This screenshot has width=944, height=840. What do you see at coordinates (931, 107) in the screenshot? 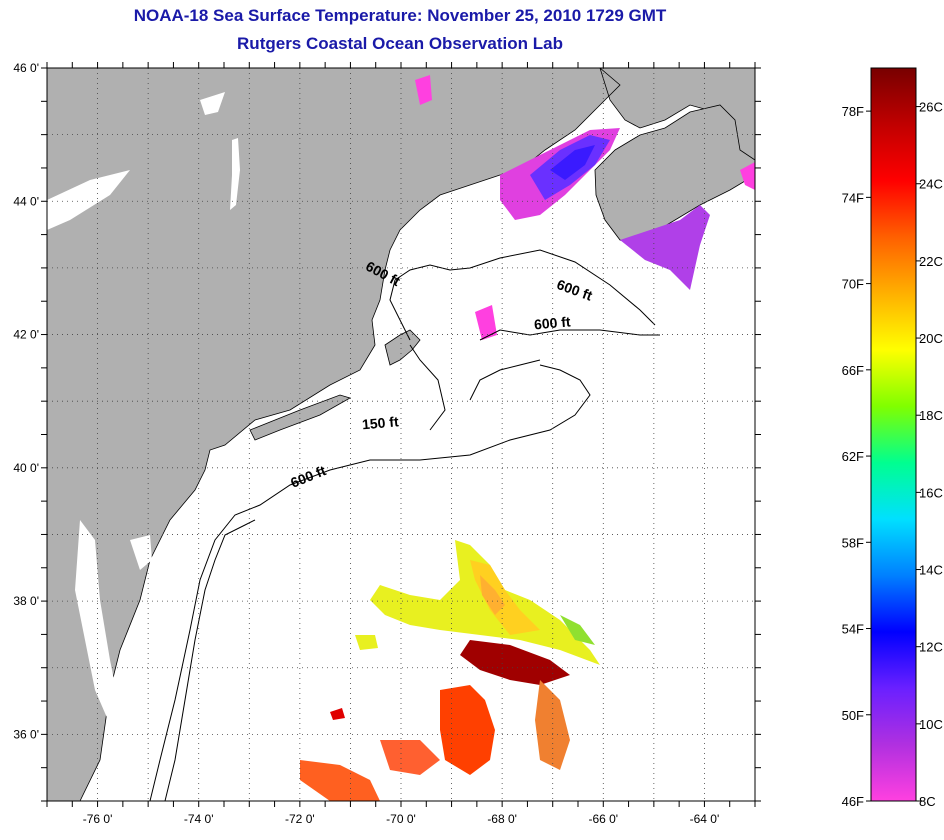
I see `c-tick-label: 26C` at bounding box center [931, 107].